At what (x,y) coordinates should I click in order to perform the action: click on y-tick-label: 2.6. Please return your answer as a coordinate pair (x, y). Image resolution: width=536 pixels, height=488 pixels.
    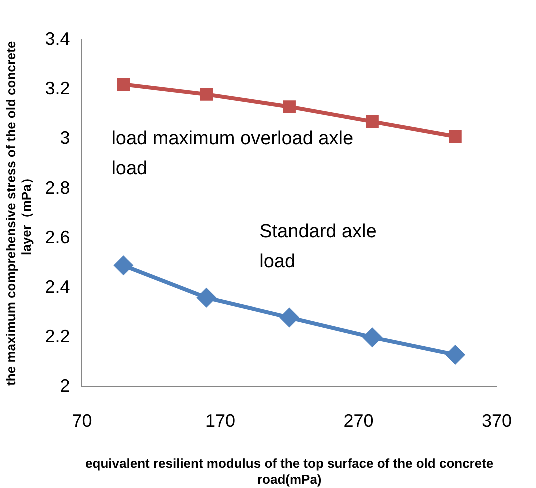
    Looking at the image, I should click on (57, 237).